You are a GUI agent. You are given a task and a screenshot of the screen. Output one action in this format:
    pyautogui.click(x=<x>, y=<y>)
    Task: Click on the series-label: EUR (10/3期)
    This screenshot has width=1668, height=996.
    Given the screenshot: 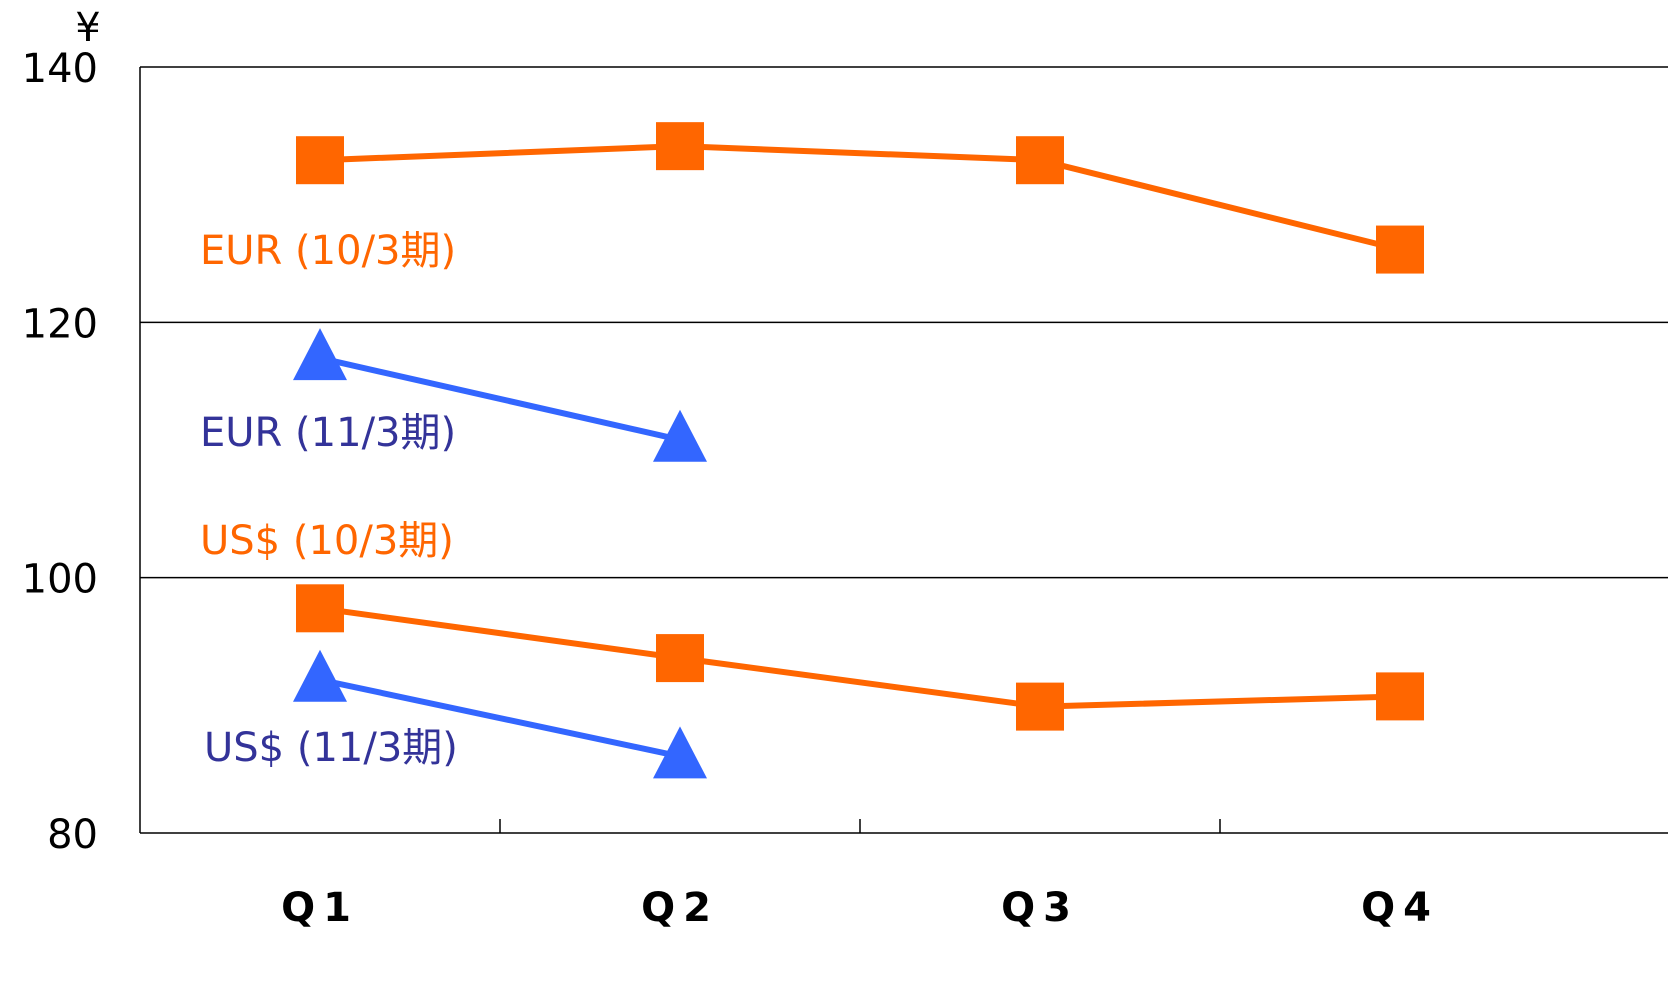 What is the action you would take?
    pyautogui.click(x=328, y=251)
    